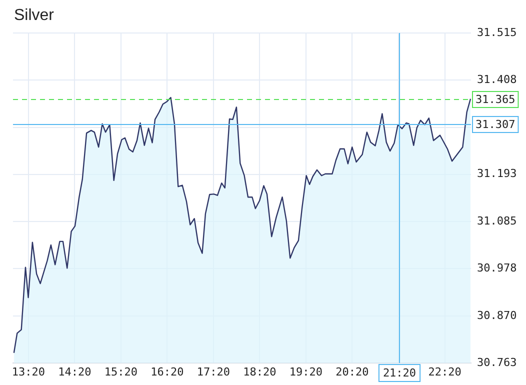 This screenshot has height=385, width=526. Describe the element at coordinates (497, 315) in the screenshot. I see `y-tick-label: 30.870` at that location.